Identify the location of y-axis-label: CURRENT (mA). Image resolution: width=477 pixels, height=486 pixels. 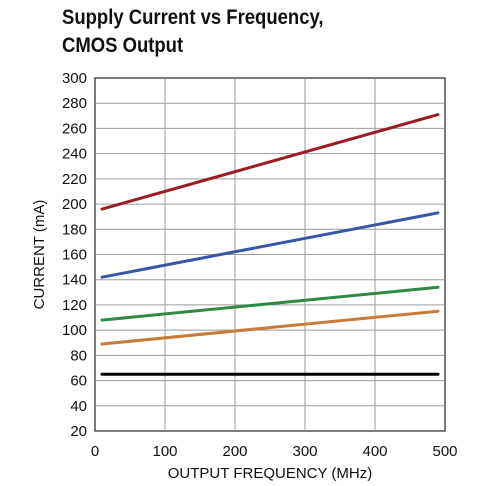
(39, 255).